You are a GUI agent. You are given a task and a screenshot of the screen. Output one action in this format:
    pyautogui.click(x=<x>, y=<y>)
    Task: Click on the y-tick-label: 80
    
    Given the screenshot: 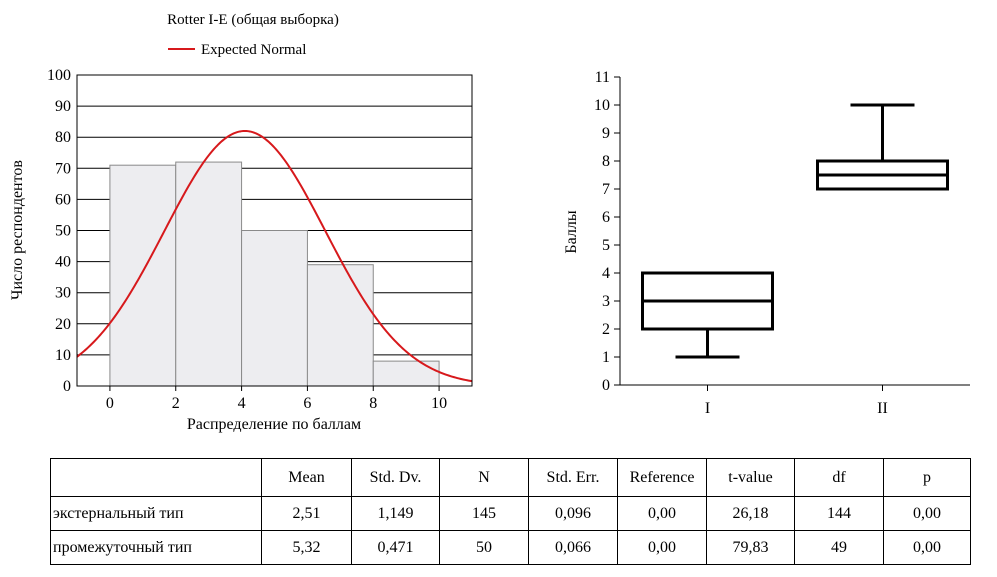 What is the action you would take?
    pyautogui.click(x=63, y=137)
    